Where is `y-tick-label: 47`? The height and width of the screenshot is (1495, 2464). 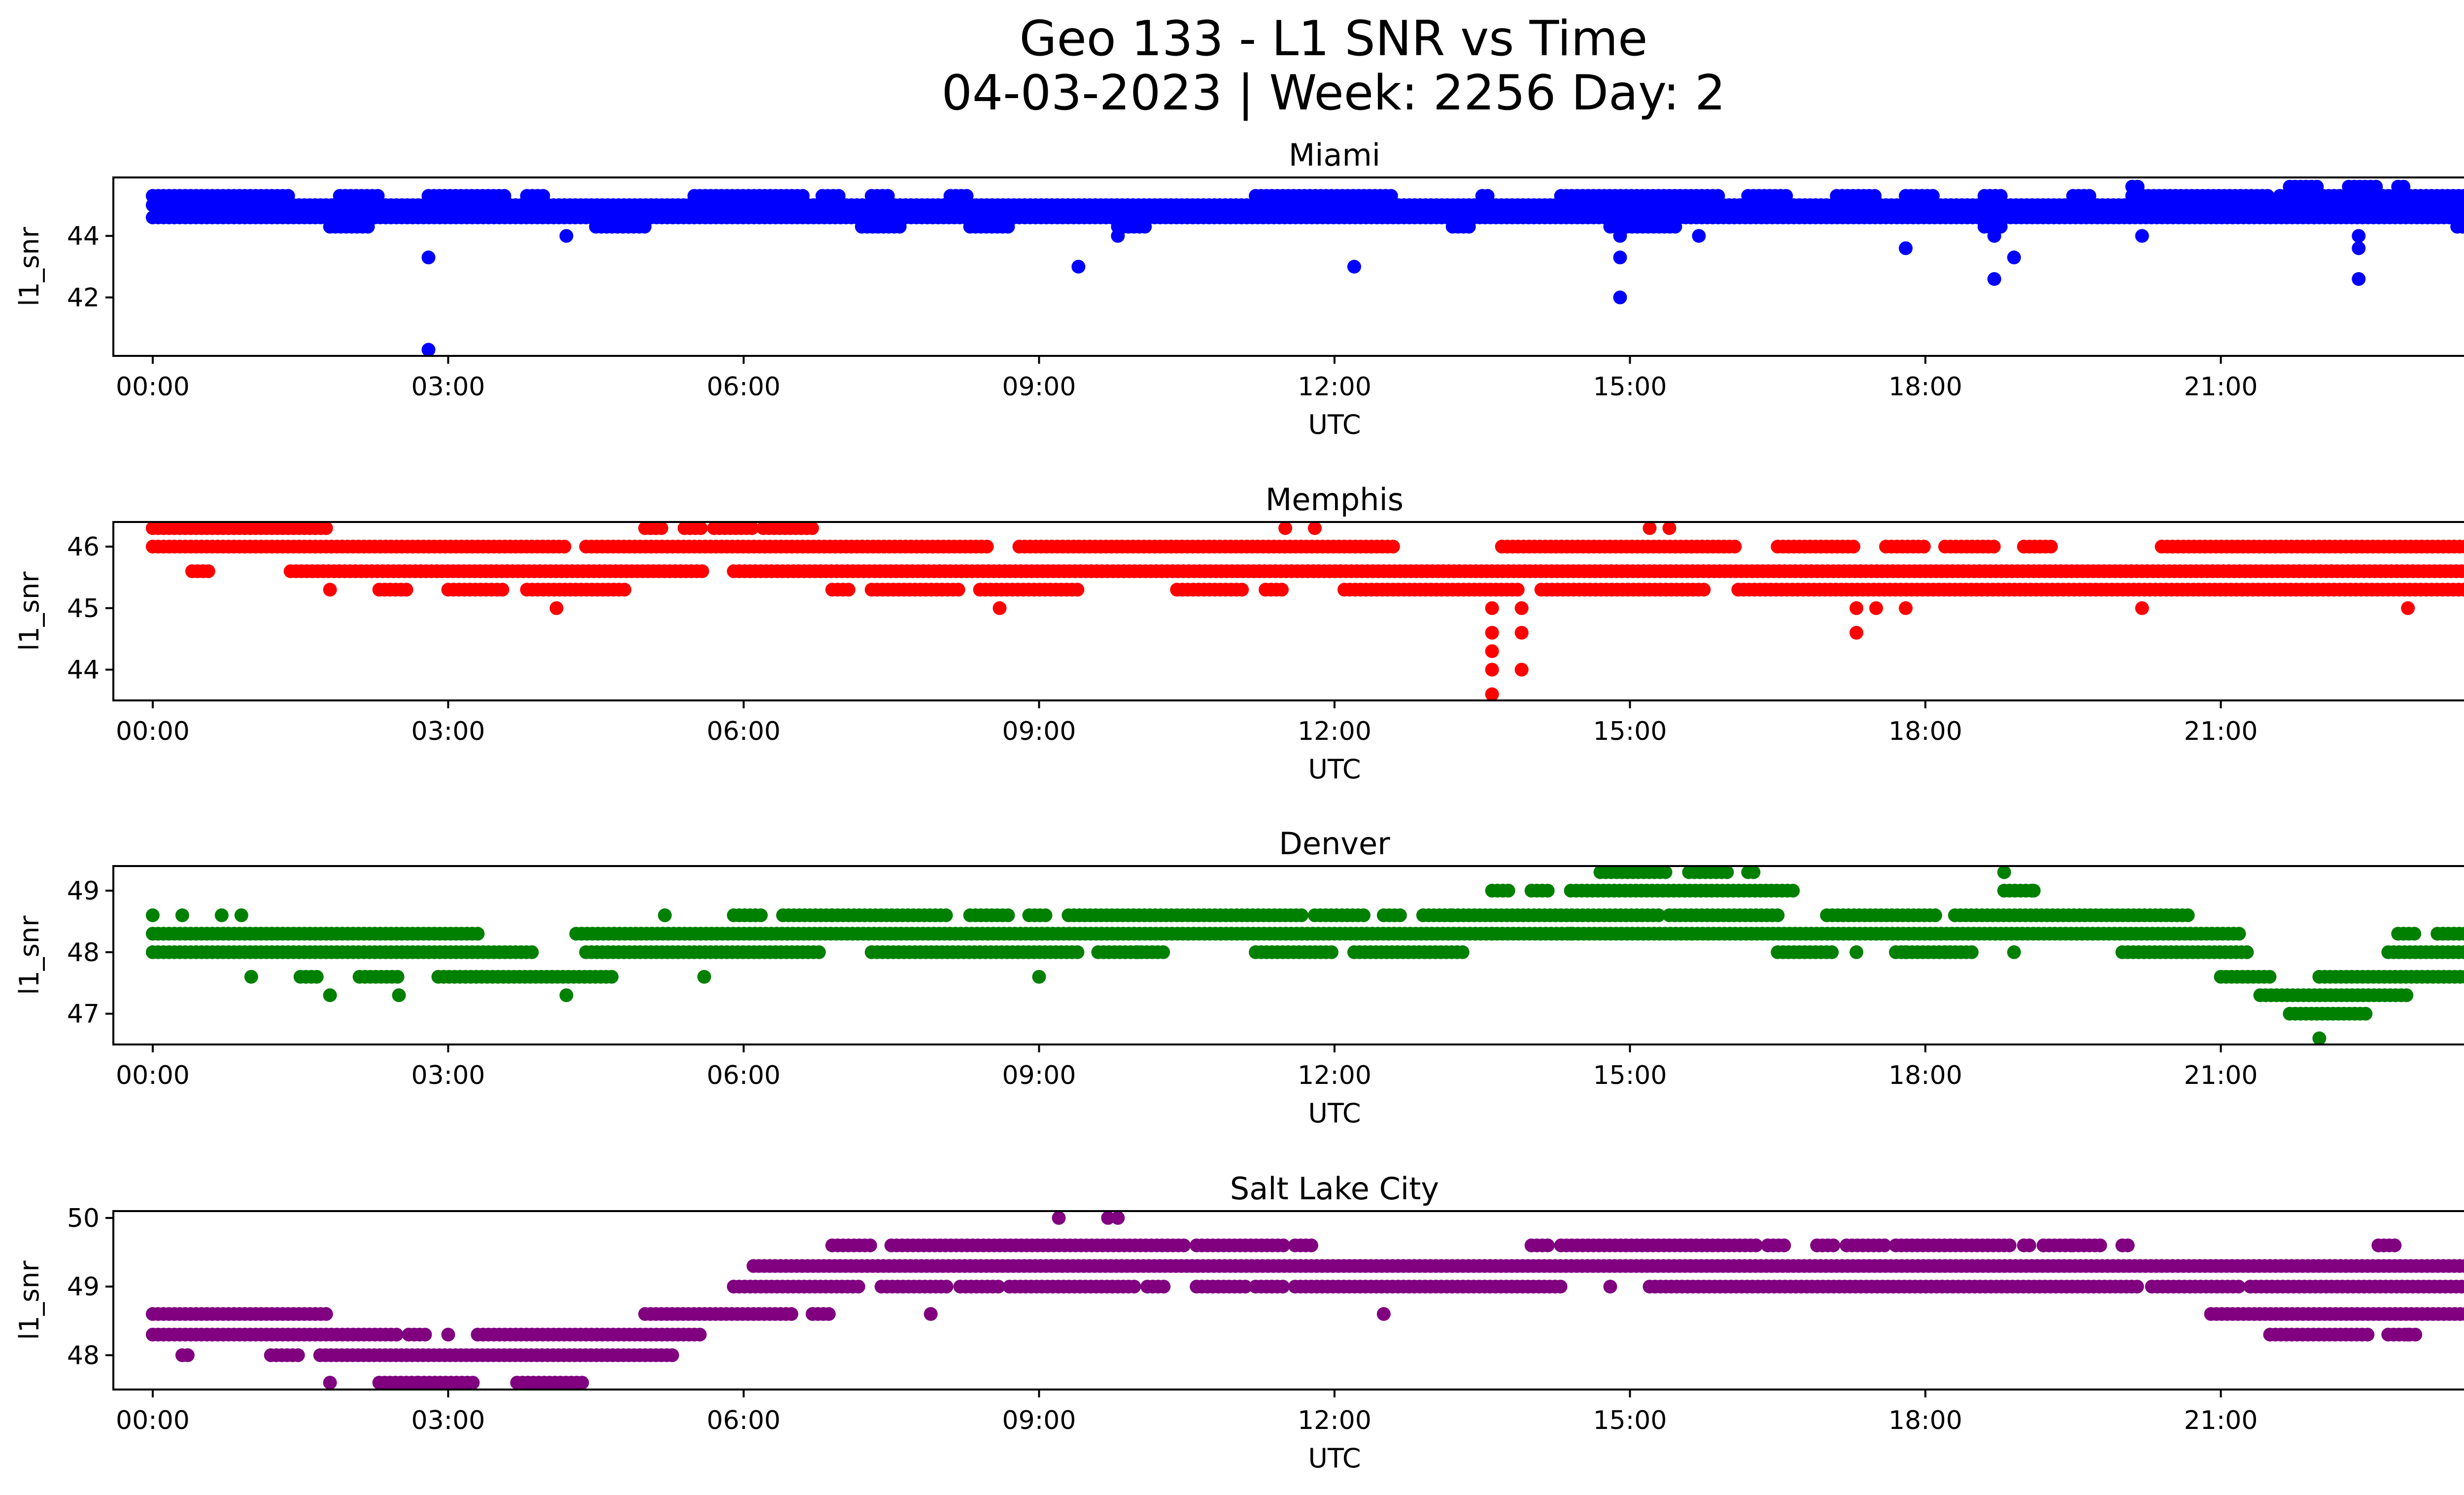
y-tick-label: 47 is located at coordinates (83, 1014).